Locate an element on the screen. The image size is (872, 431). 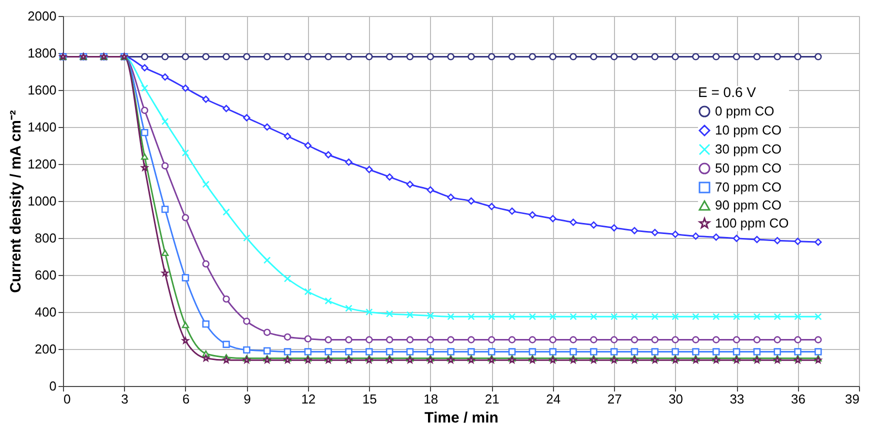
x-tick-label: 6 is located at coordinates (186, 399).